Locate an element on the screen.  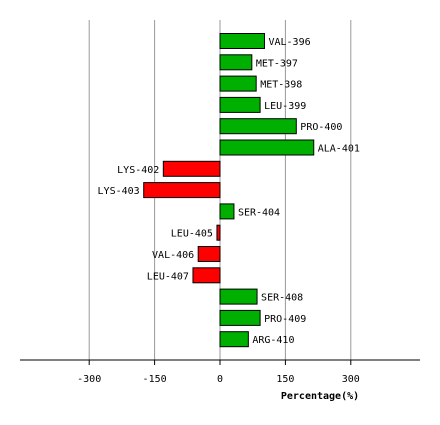
x-axis-title: Percentage(%) is located at coordinates (320, 396).